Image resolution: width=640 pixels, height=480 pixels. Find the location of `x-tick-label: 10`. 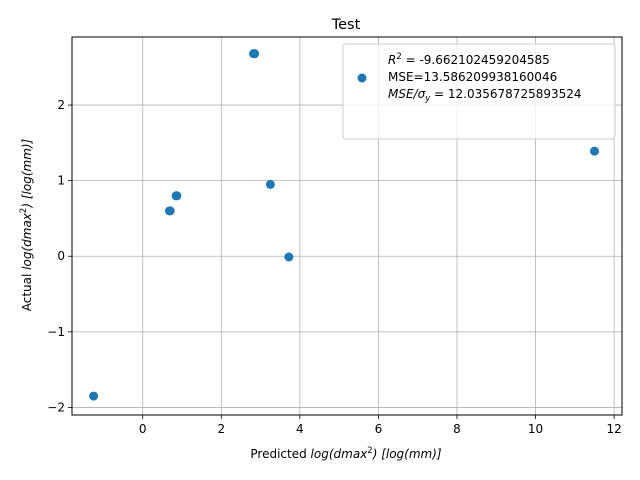

x-tick-label: 10 is located at coordinates (535, 429).